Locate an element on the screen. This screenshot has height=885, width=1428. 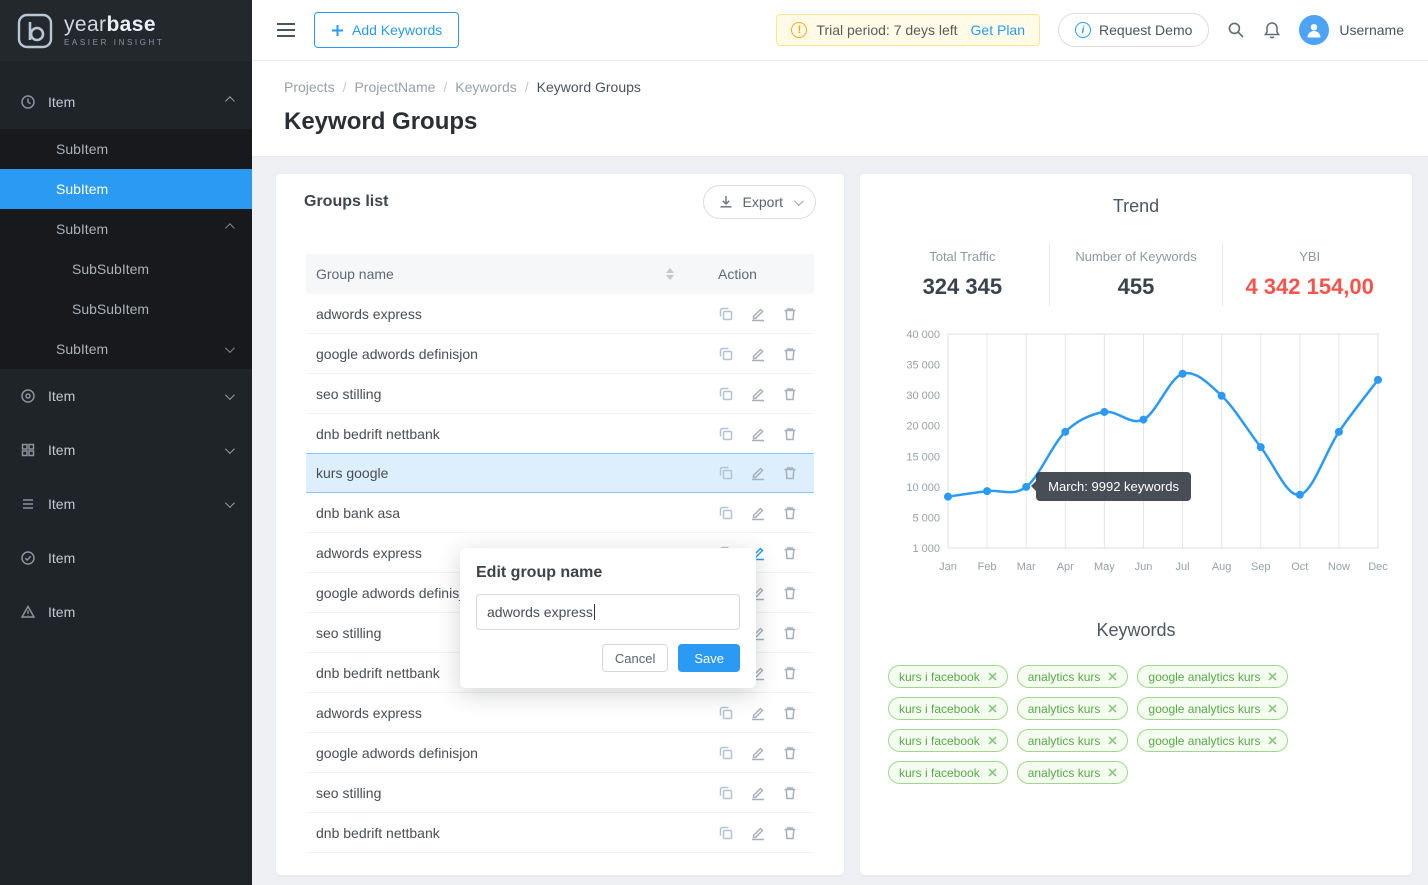
table-row: dnb bank asa is located at coordinates (560, 513).